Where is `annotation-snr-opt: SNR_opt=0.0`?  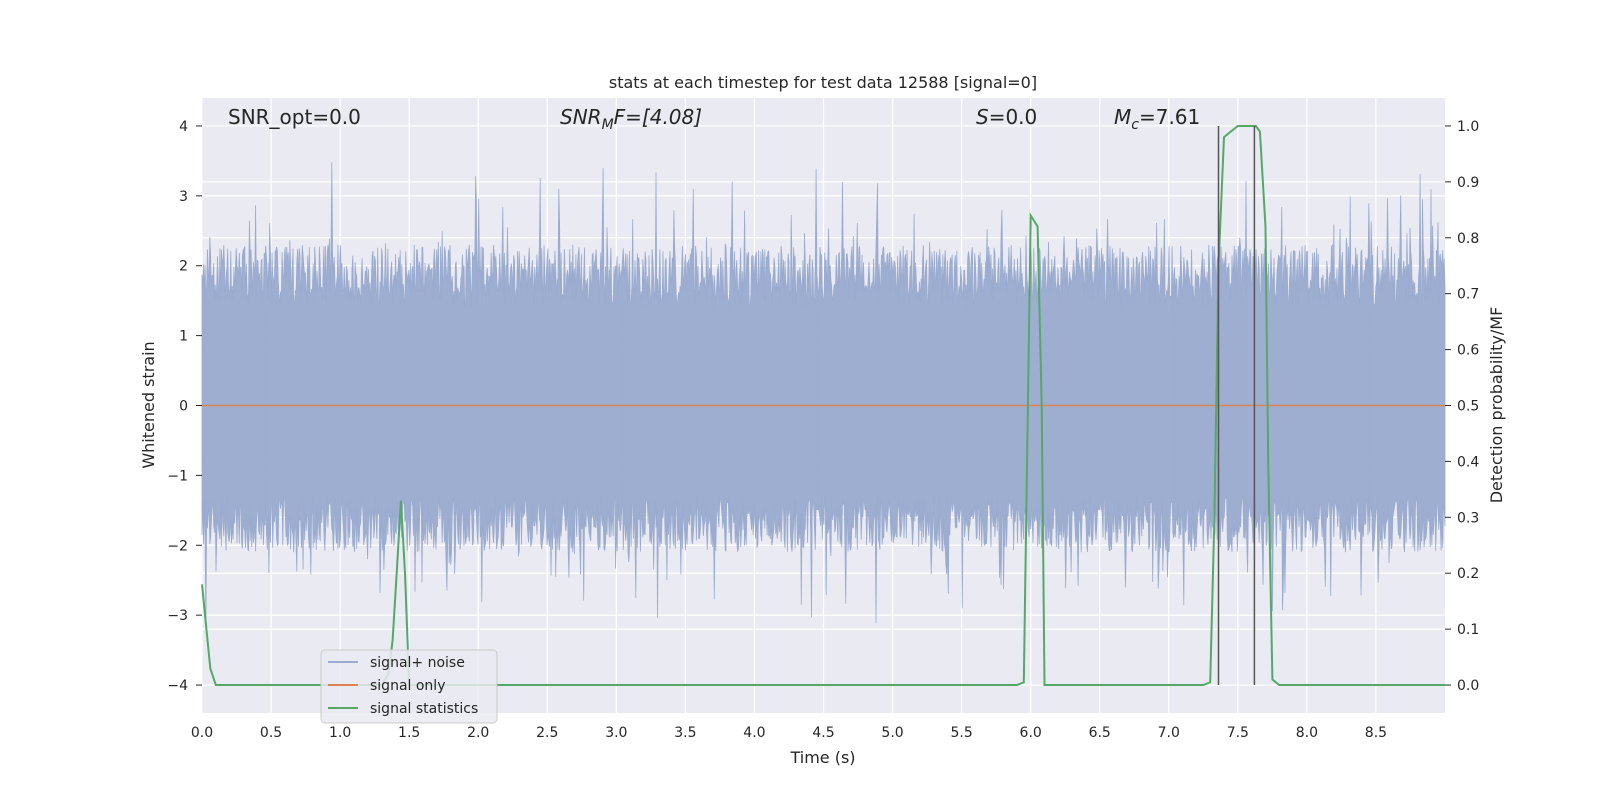
annotation-snr-opt: SNR_opt=0.0 is located at coordinates (294, 117).